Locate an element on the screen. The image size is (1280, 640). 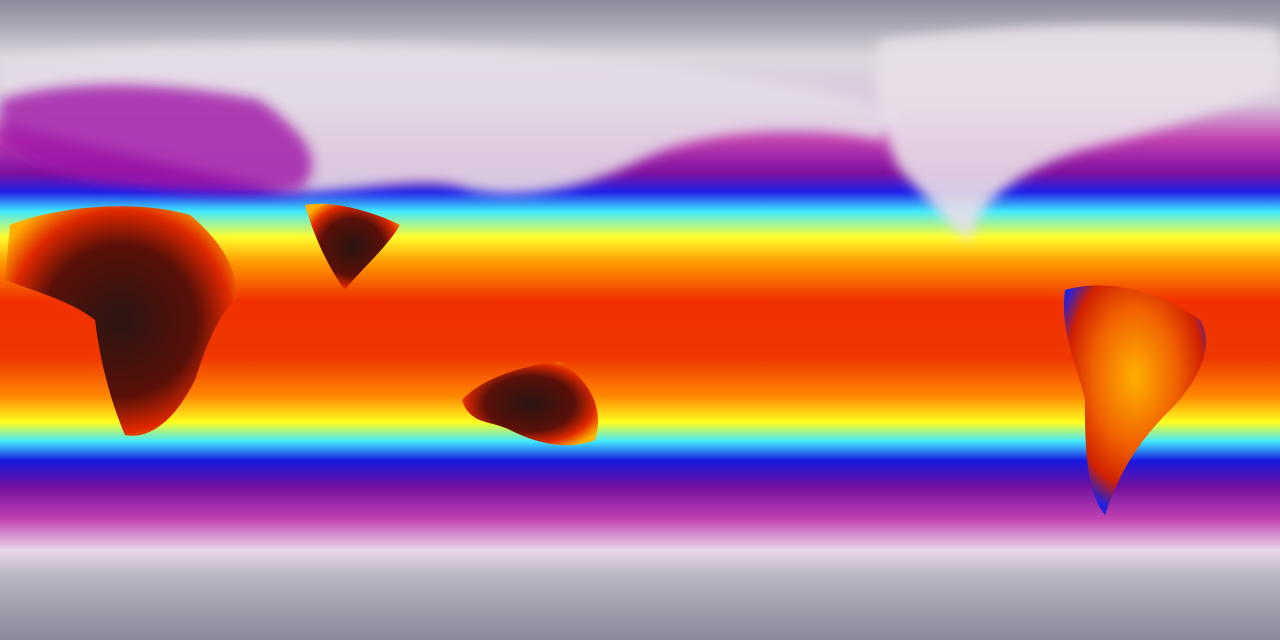
africa is located at coordinates (120, 321).